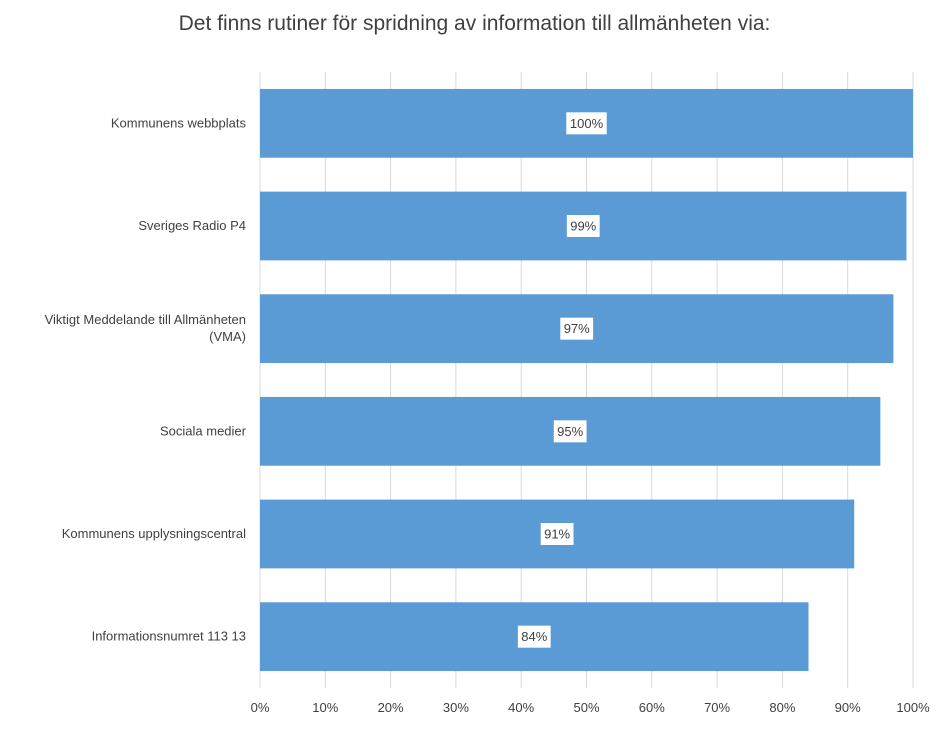 The height and width of the screenshot is (733, 949). Describe the element at coordinates (652, 707) in the screenshot. I see `x-tick-label: 60%` at that location.